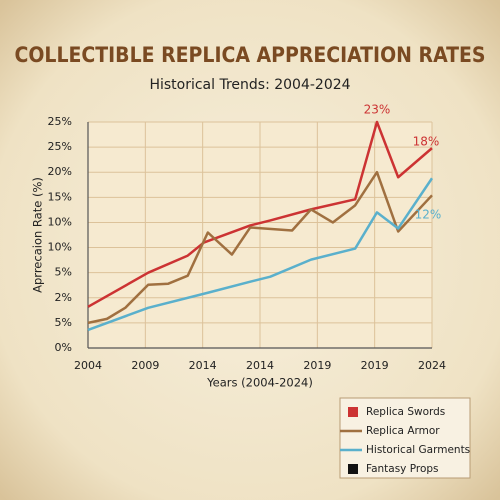 The height and width of the screenshot is (500, 500). What do you see at coordinates (377, 110) in the screenshot?
I see `annotation: 23%` at bounding box center [377, 110].